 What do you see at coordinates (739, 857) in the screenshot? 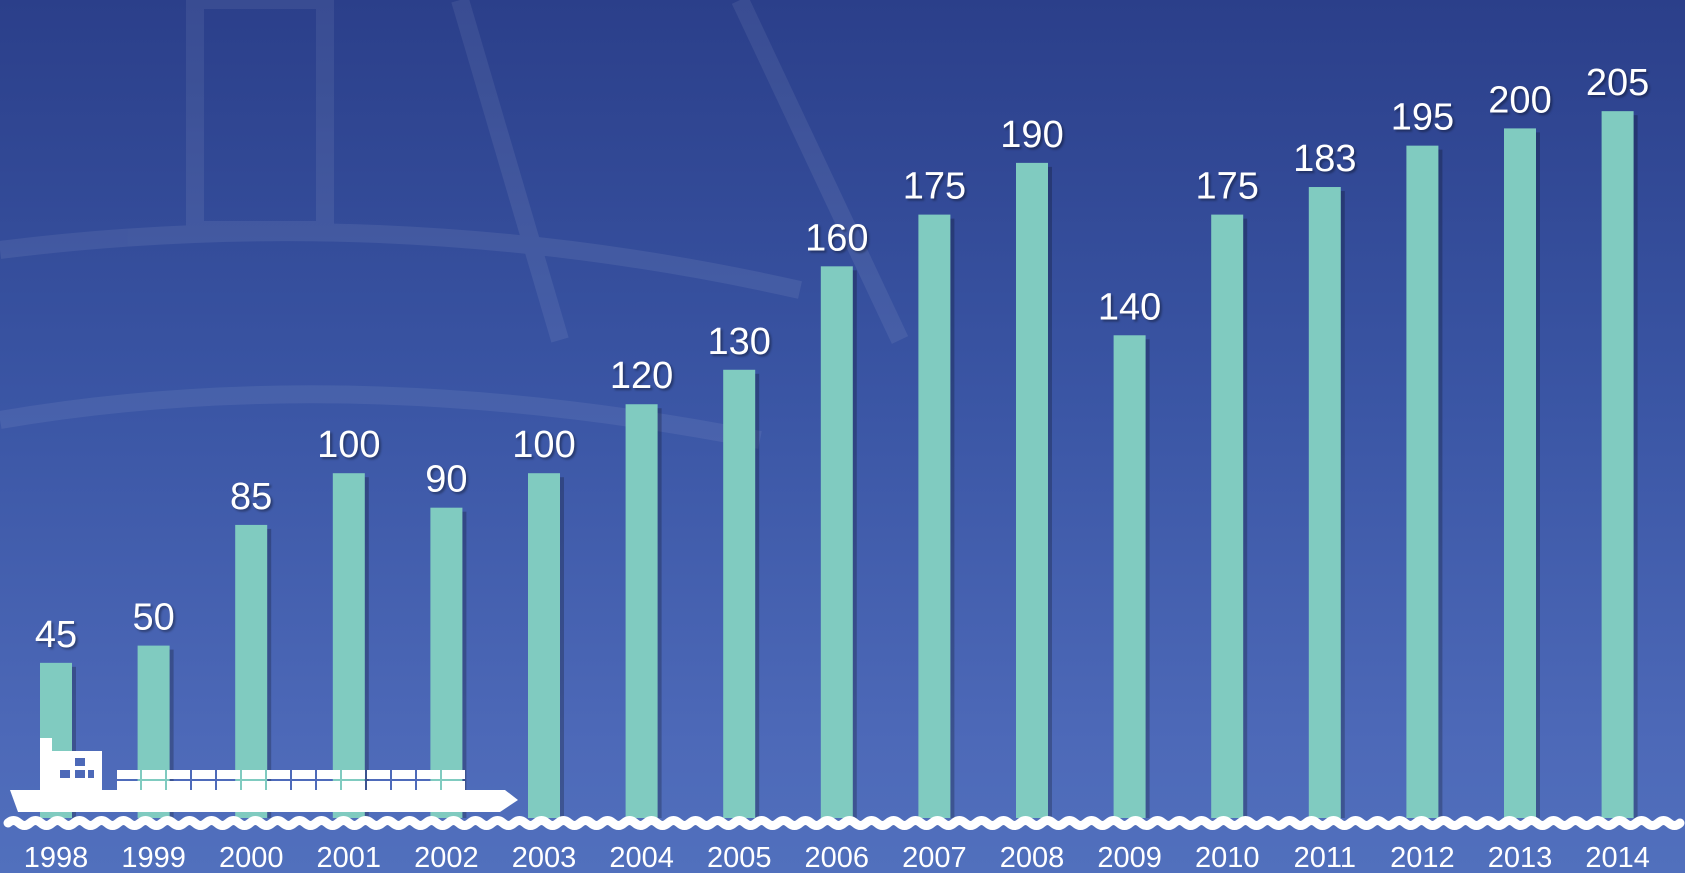
I see `x-tick-label-2005: 2005` at bounding box center [739, 857].